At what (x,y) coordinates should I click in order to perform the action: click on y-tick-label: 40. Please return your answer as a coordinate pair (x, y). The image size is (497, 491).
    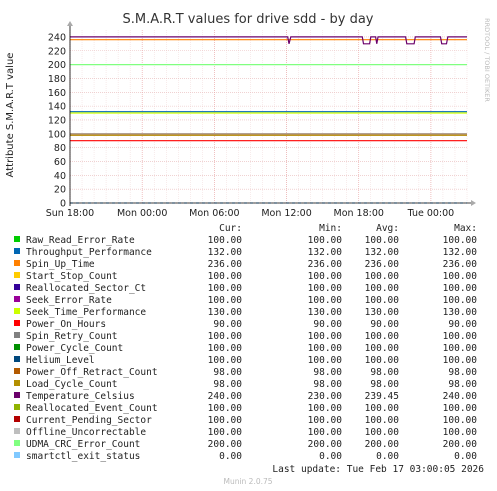
    Looking at the image, I should click on (60, 176).